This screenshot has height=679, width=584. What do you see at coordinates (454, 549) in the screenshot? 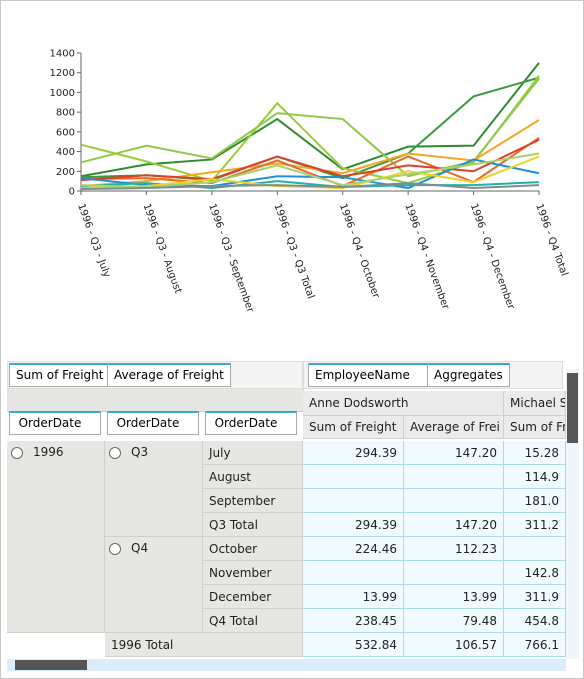
I see `cell: 112.23` at bounding box center [454, 549].